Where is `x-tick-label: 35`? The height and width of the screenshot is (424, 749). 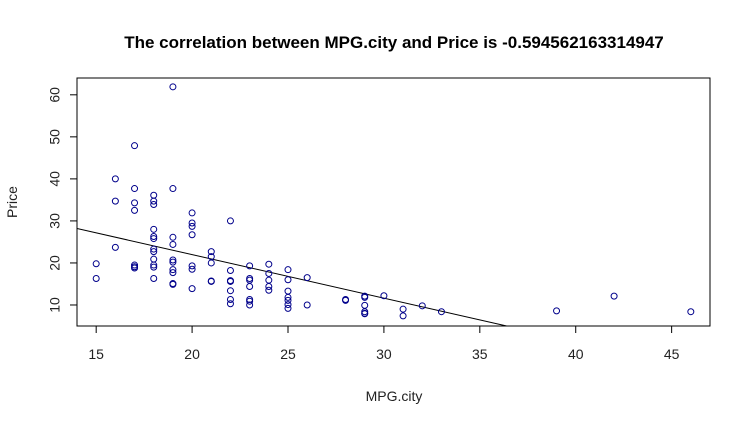 x-tick-label: 35 is located at coordinates (480, 354).